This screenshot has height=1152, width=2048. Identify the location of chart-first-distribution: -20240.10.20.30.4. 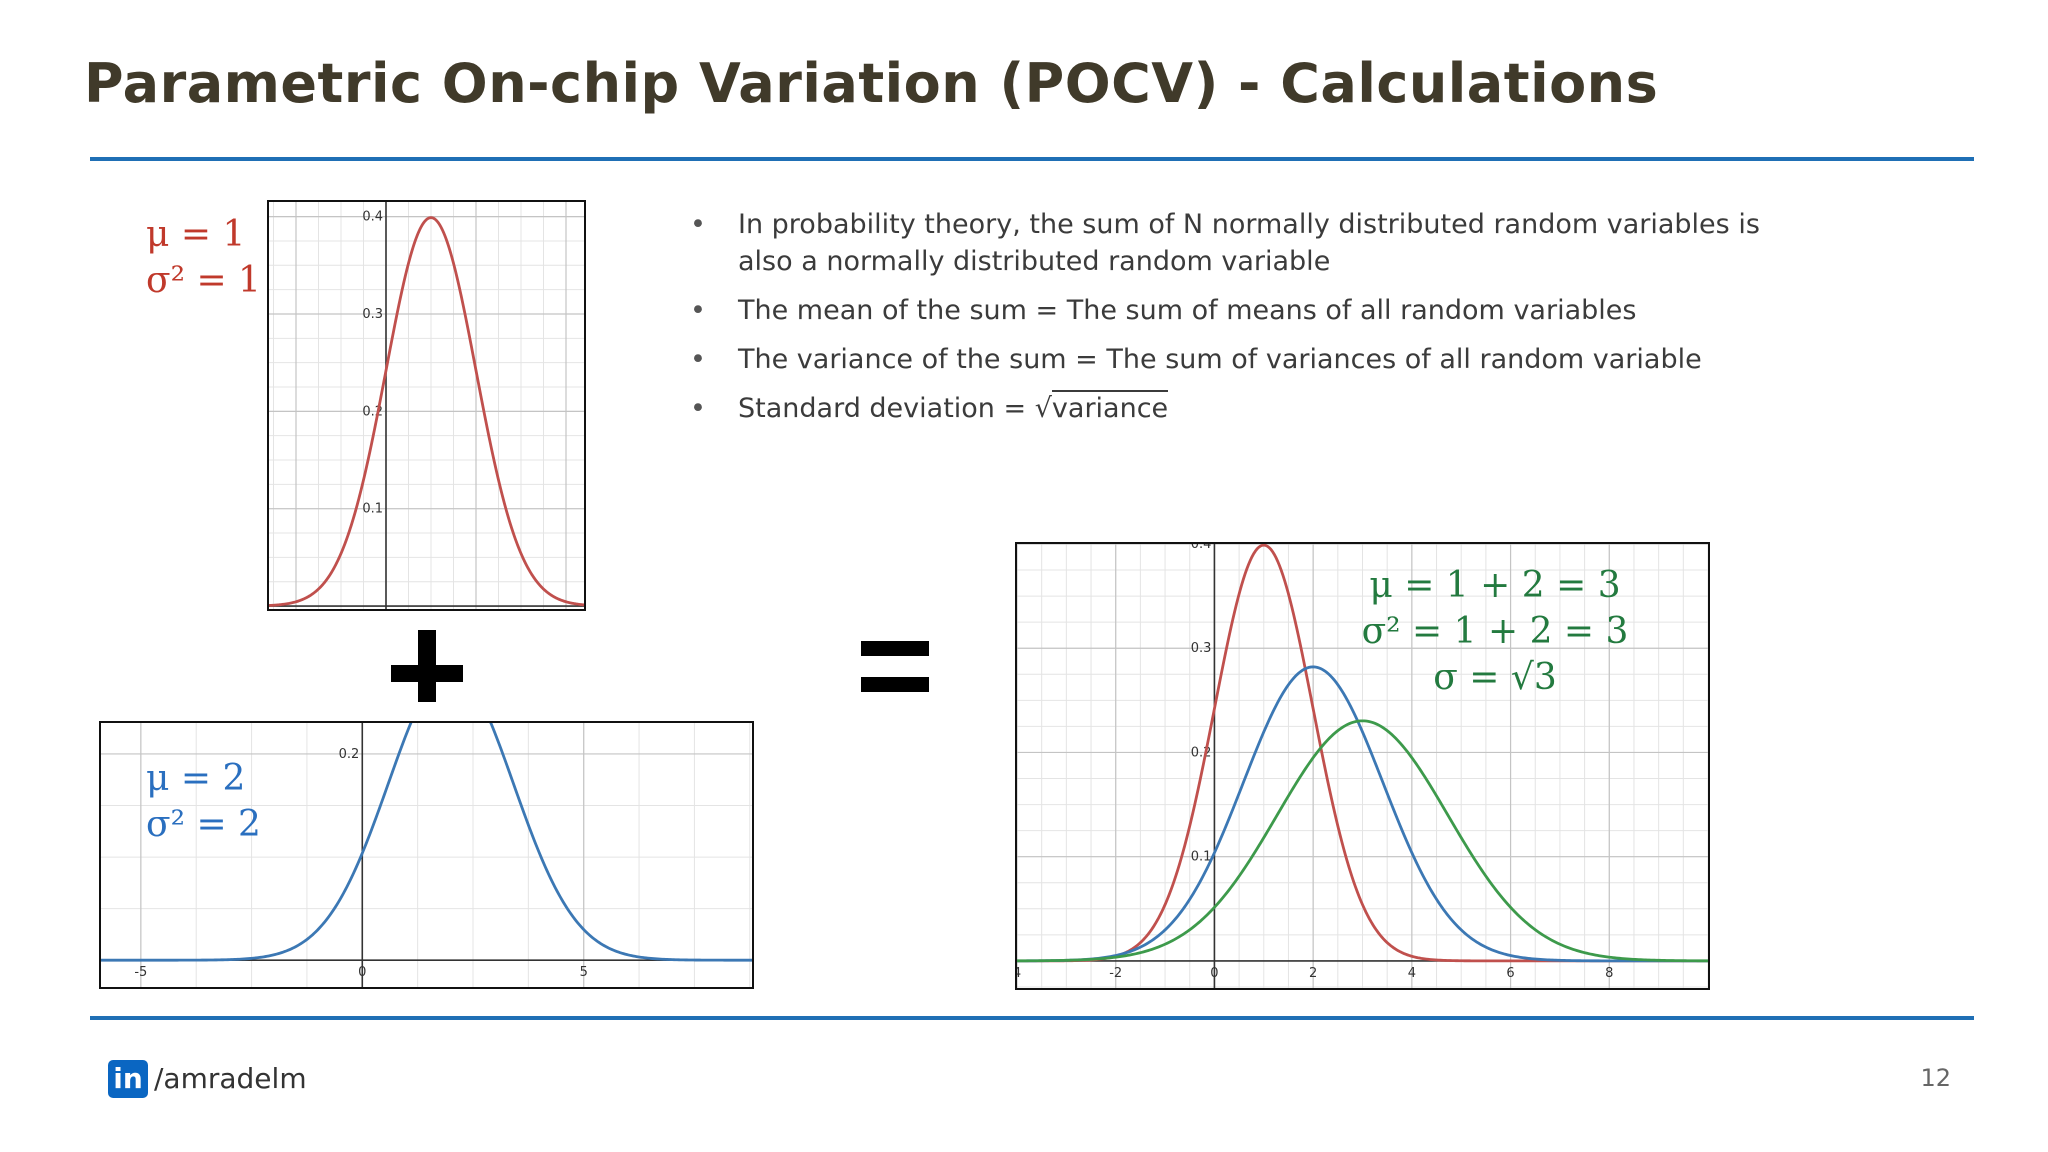
(426, 405).